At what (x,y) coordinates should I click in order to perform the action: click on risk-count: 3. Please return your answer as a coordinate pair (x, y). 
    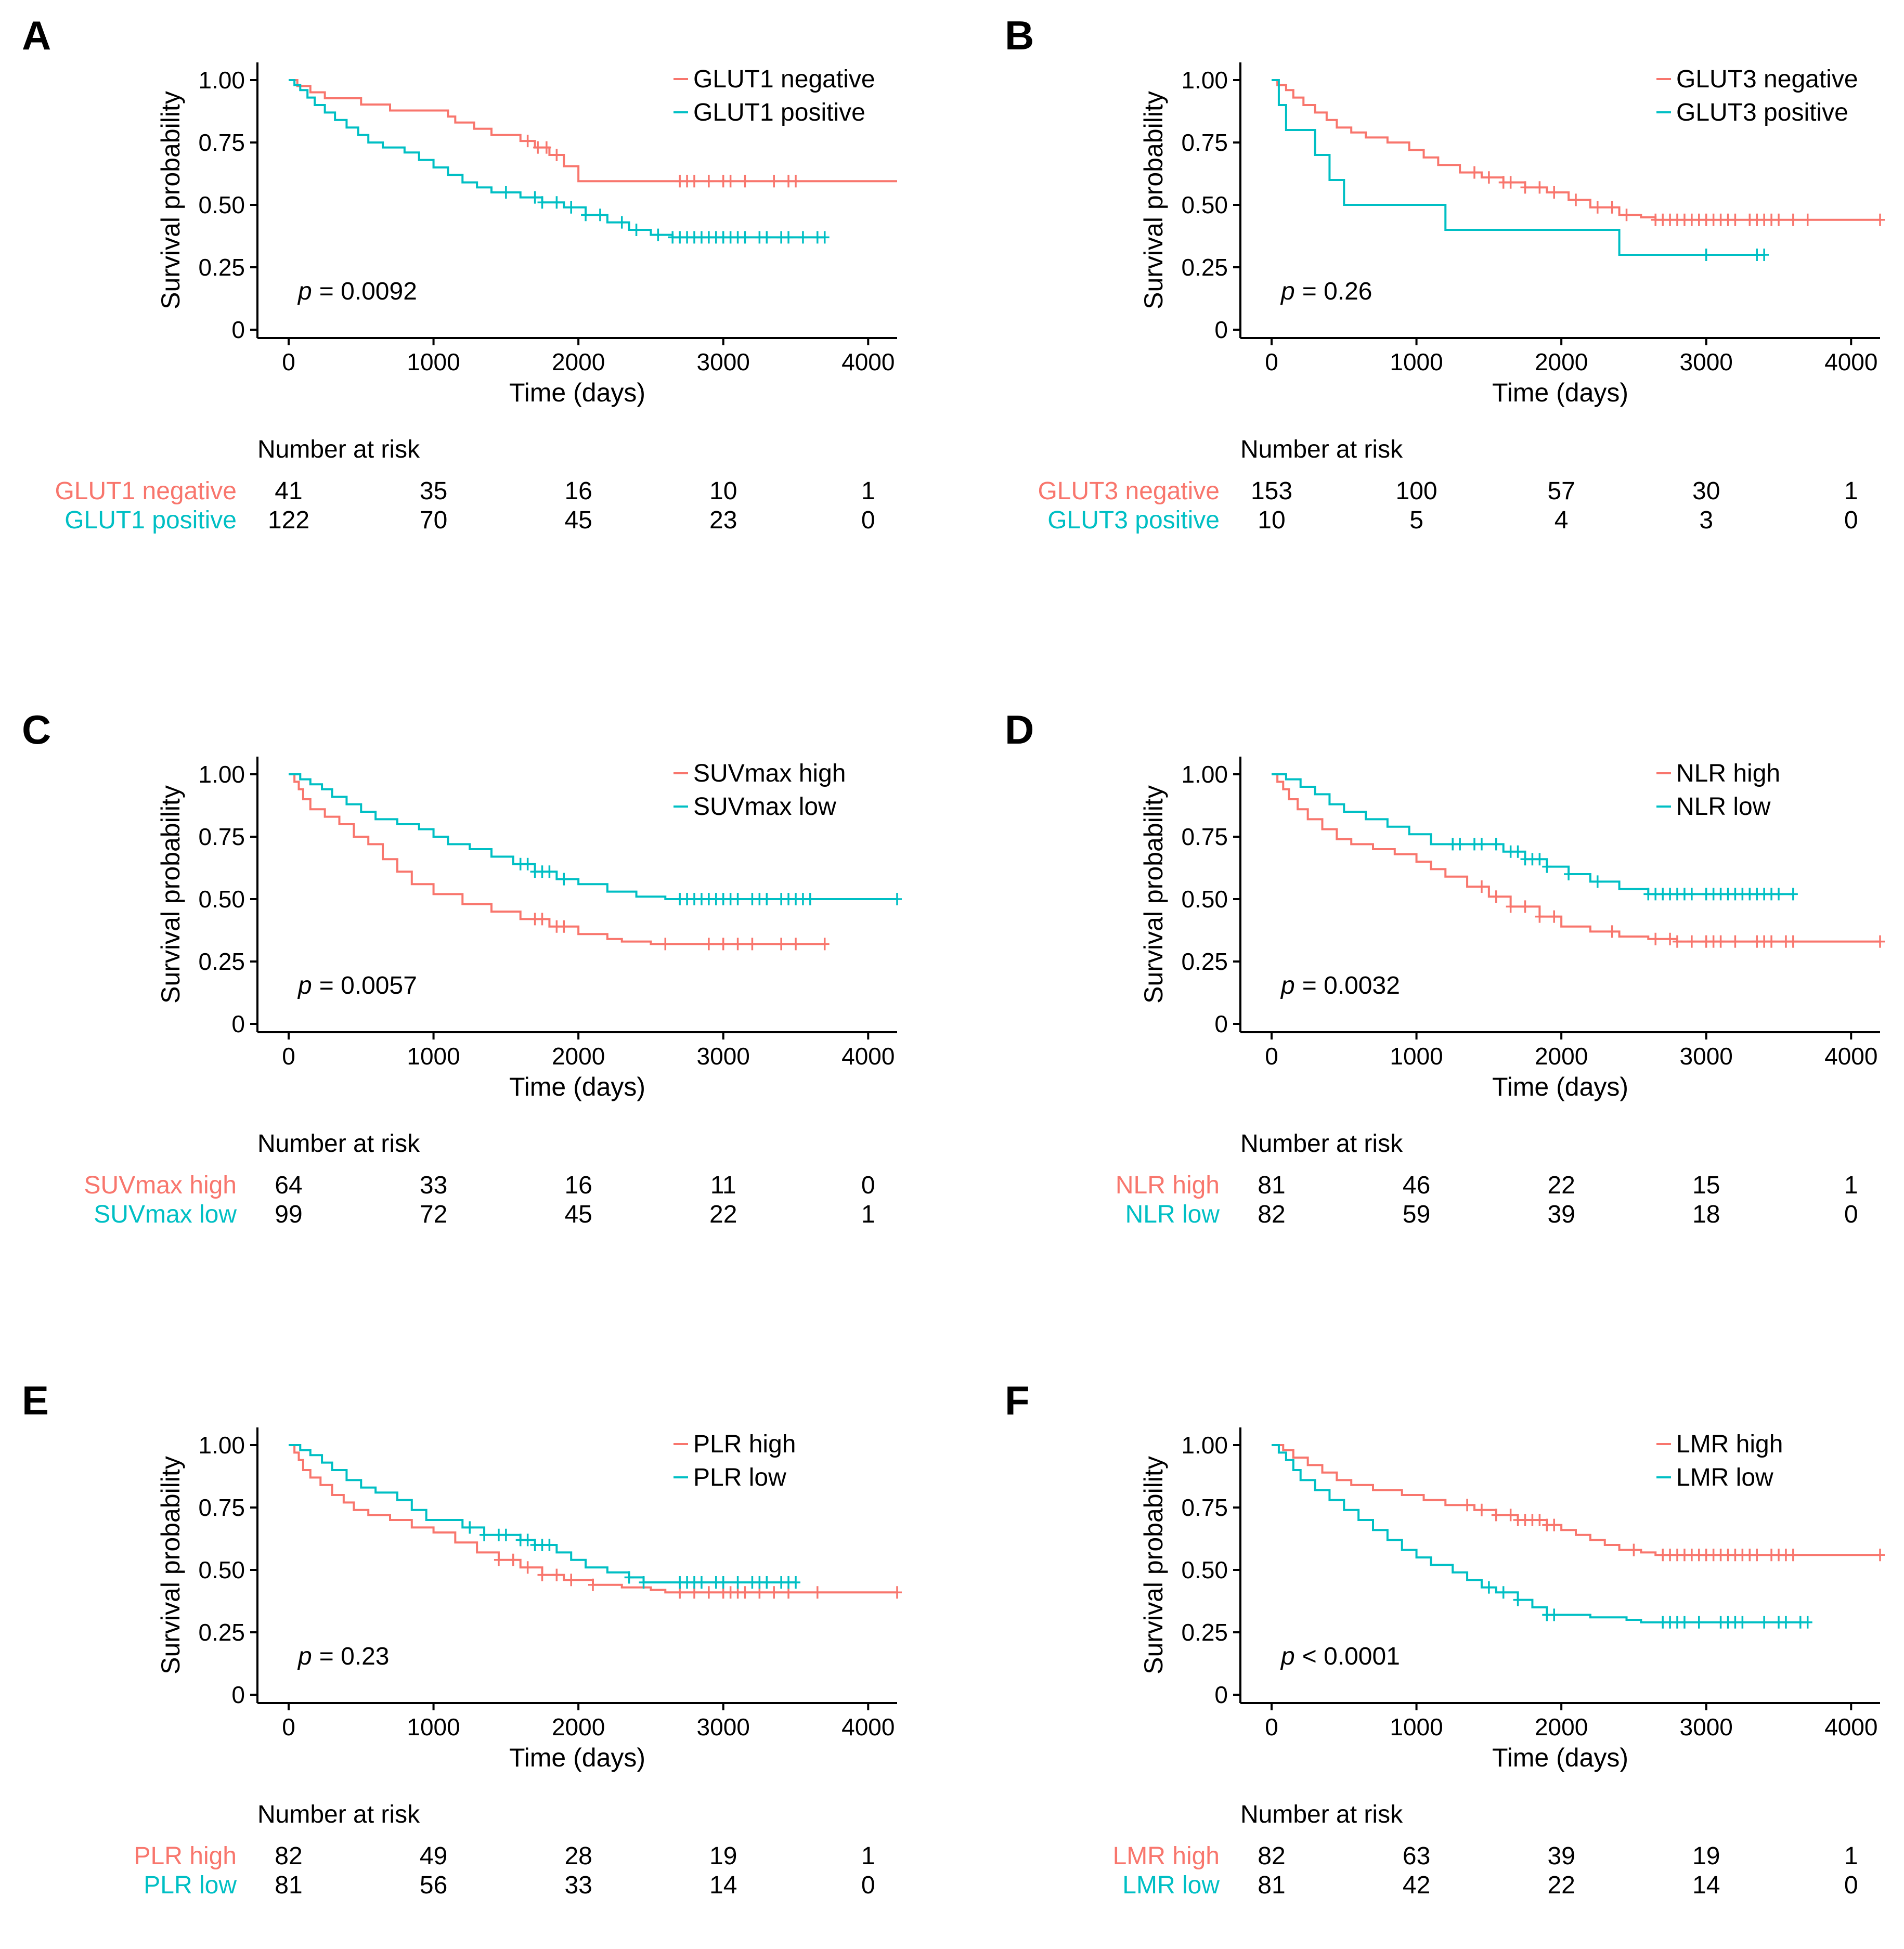
    Looking at the image, I should click on (1706, 520).